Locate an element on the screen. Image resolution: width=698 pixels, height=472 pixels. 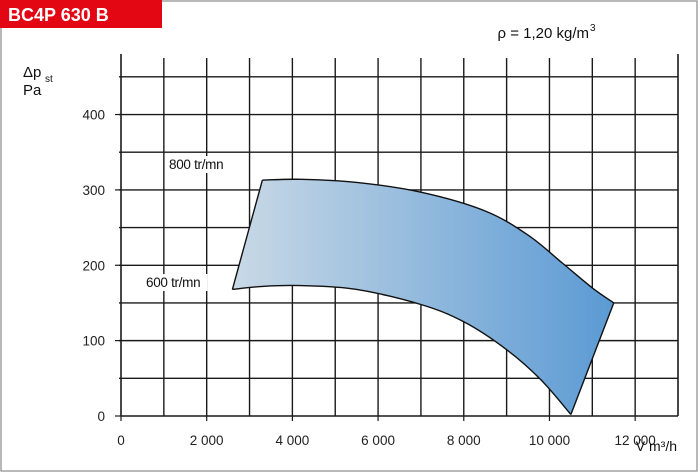
model-title: BC4P 630 B is located at coordinates (58, 15).